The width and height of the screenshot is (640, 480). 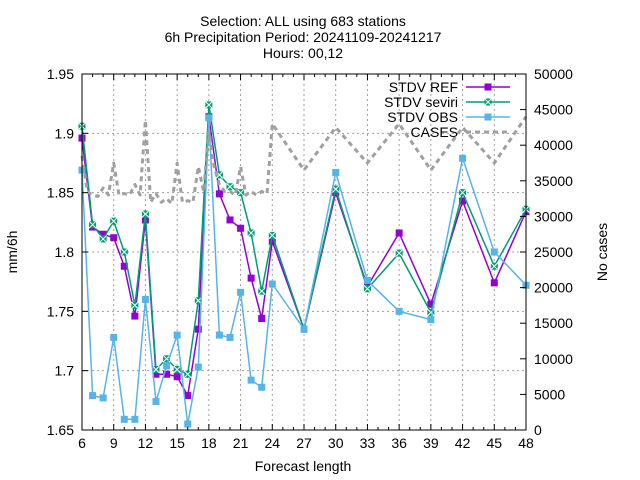 What do you see at coordinates (241, 443) in the screenshot?
I see `x-tick-label: 21` at bounding box center [241, 443].